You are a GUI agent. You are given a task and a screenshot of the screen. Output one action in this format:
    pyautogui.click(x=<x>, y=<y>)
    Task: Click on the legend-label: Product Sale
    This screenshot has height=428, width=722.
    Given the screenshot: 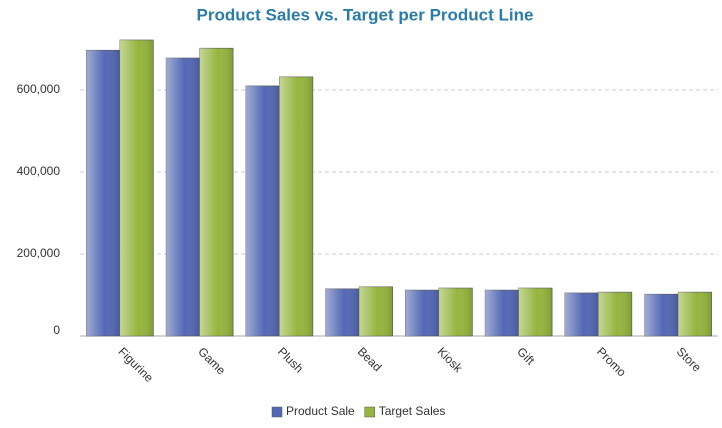 What is the action you would take?
    pyautogui.click(x=320, y=411)
    